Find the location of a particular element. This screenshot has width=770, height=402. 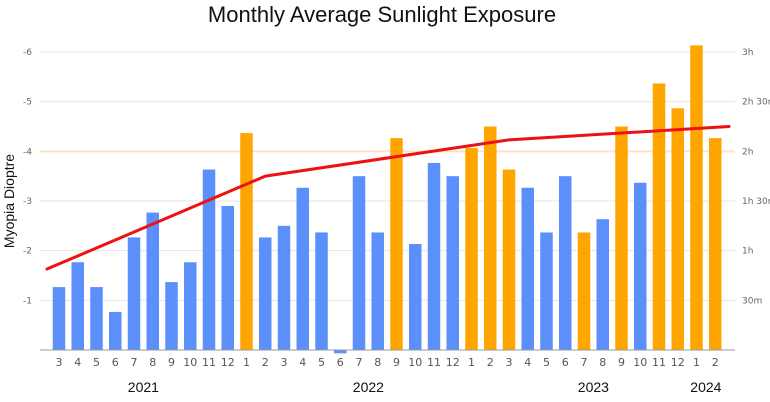

year-label: 2023 is located at coordinates (593, 387).